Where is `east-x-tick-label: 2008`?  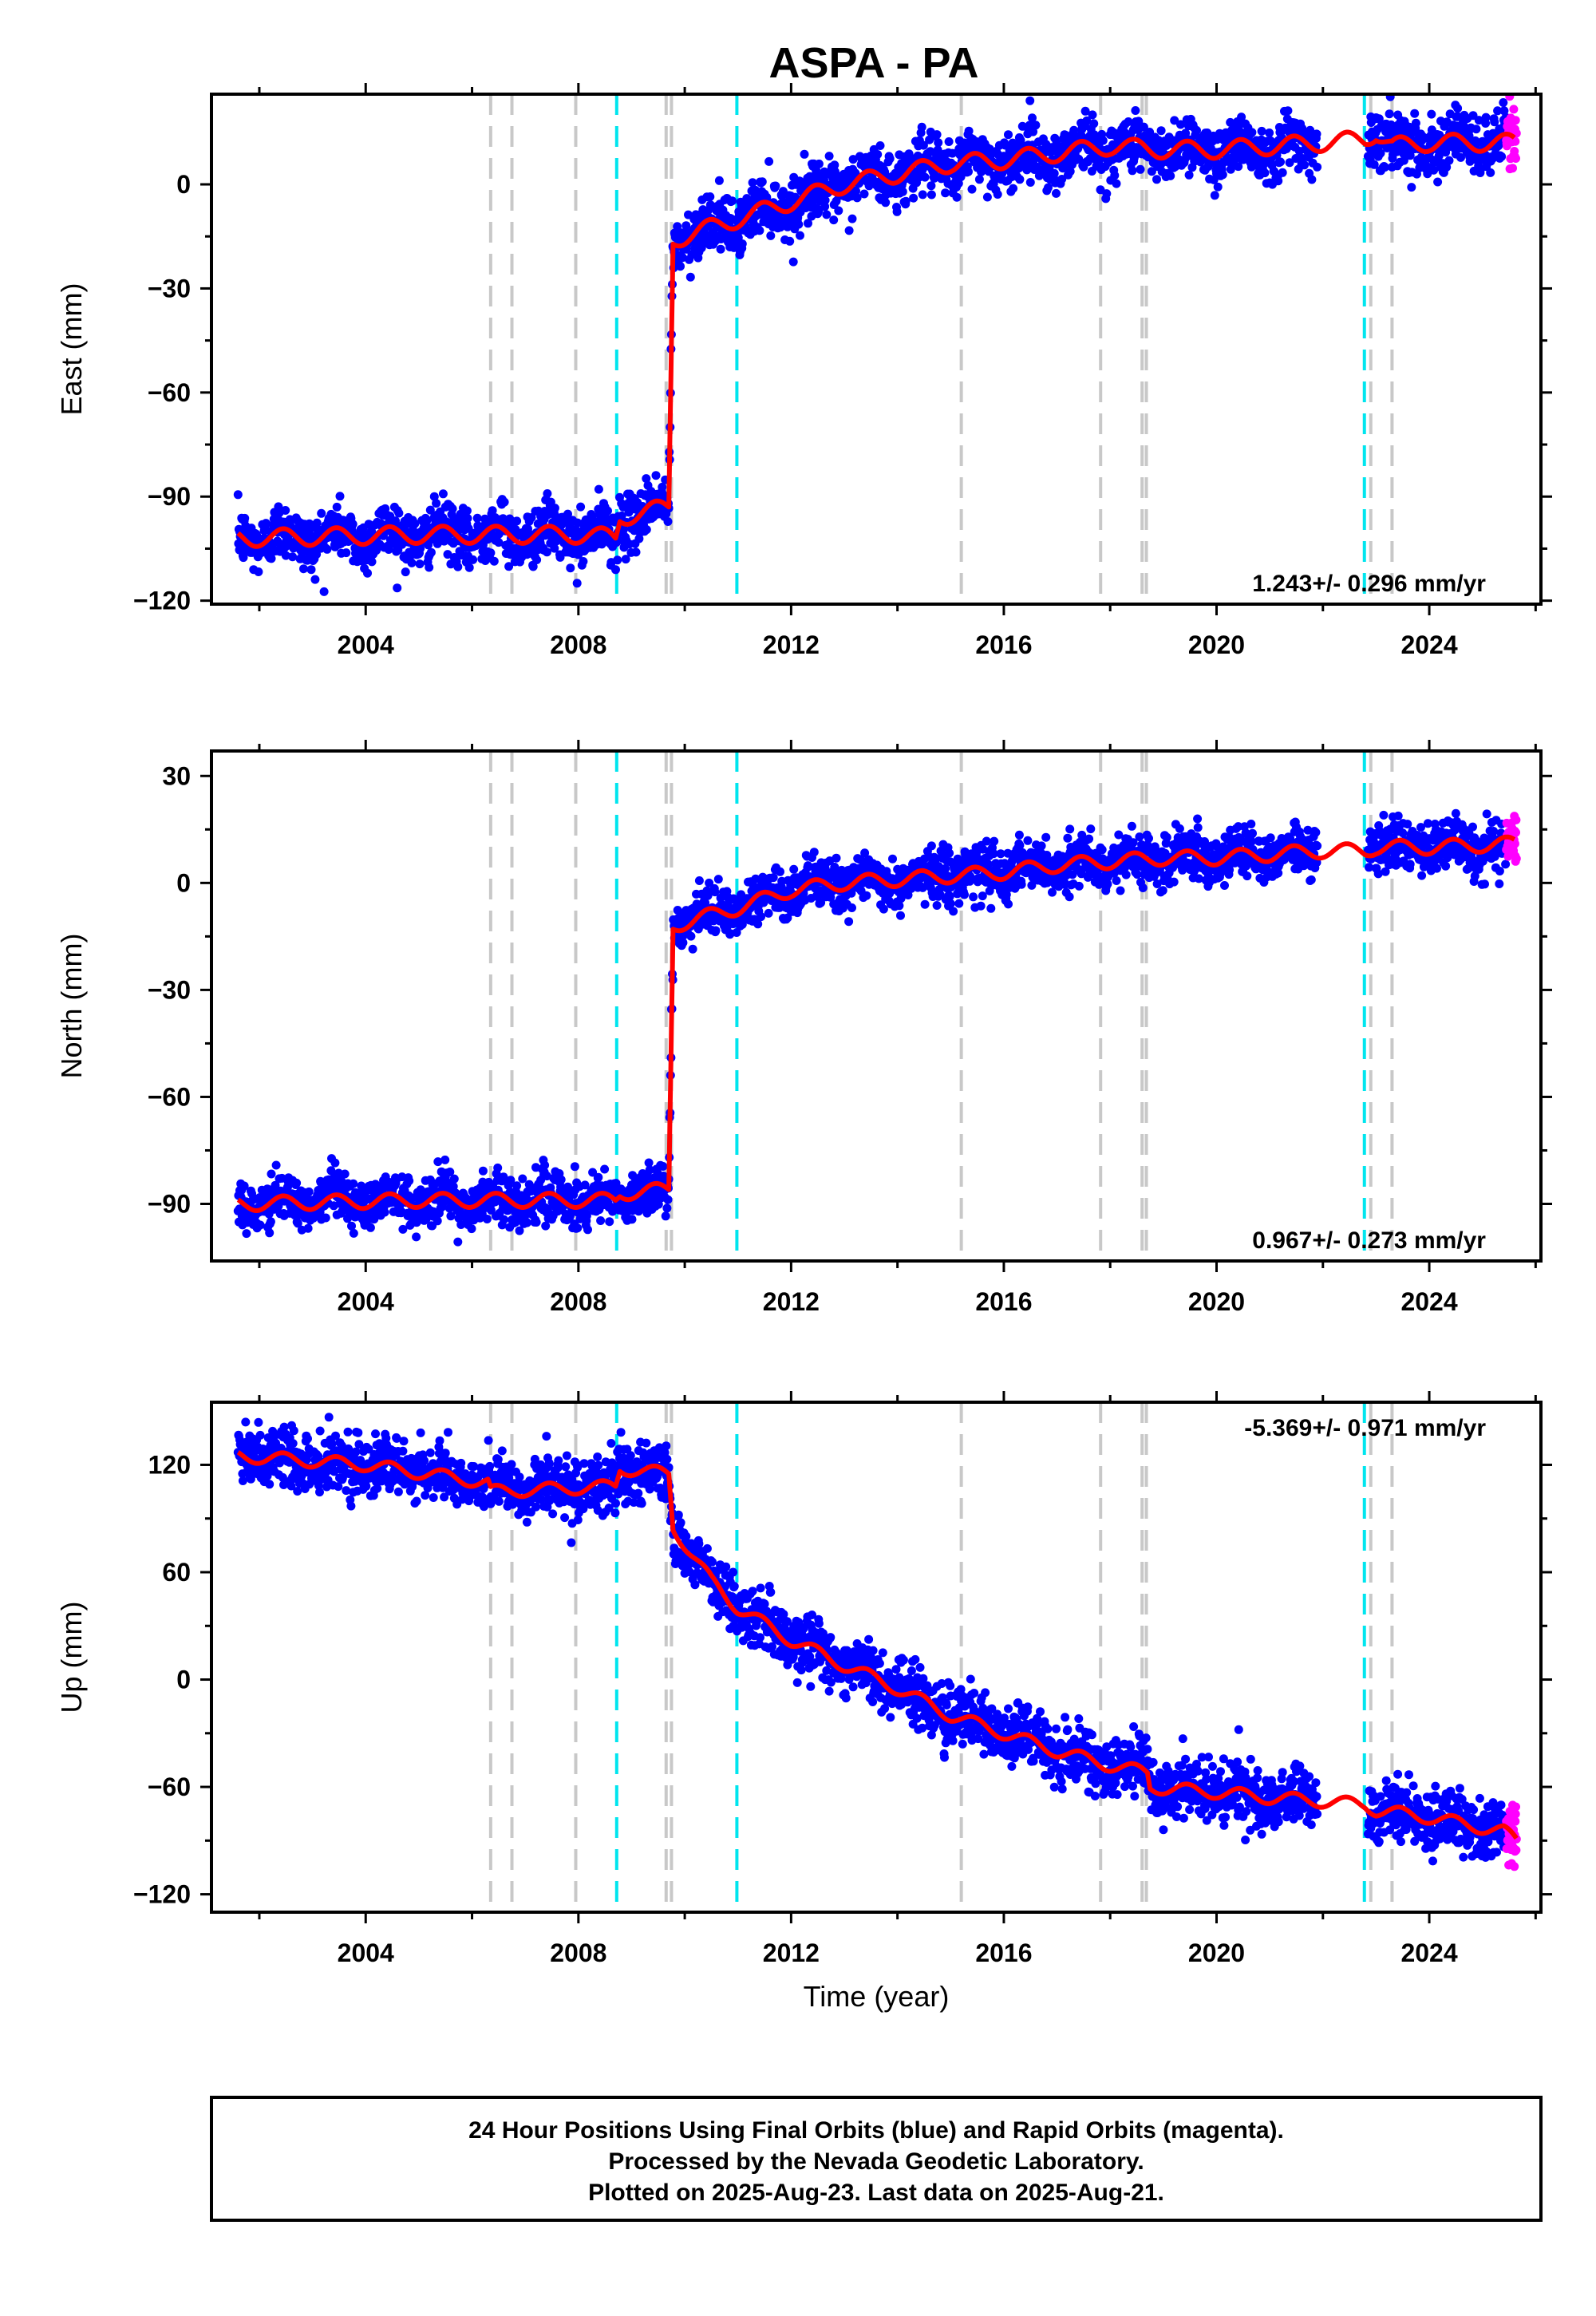
east-x-tick-label: 2008 is located at coordinates (578, 644).